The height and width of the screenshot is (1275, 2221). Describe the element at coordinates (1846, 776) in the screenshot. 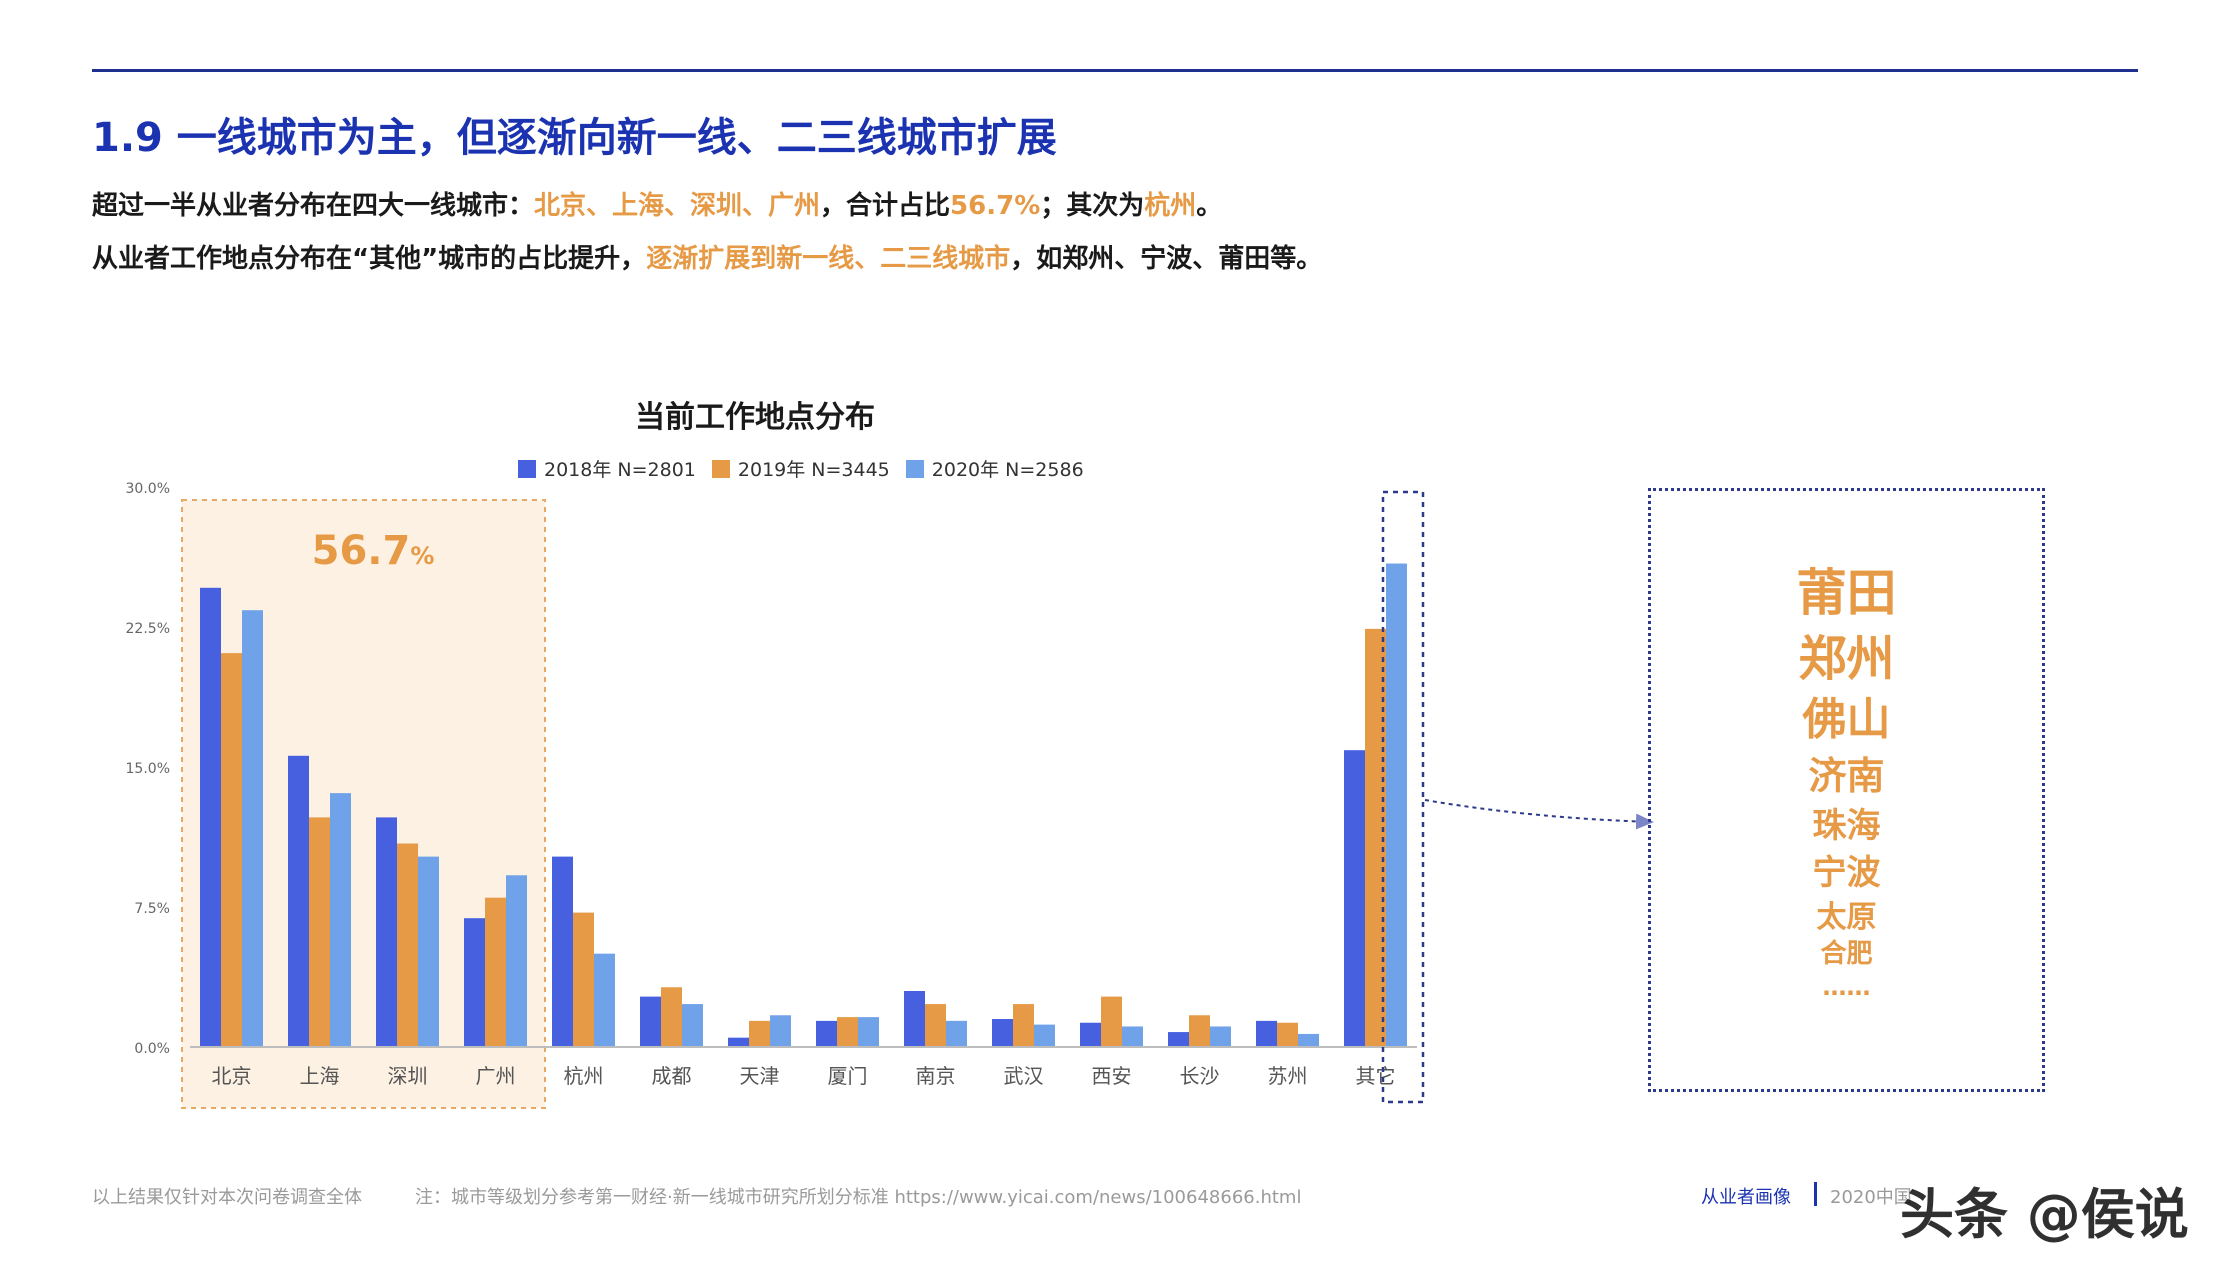

I see `other-city-item: 济南` at that location.